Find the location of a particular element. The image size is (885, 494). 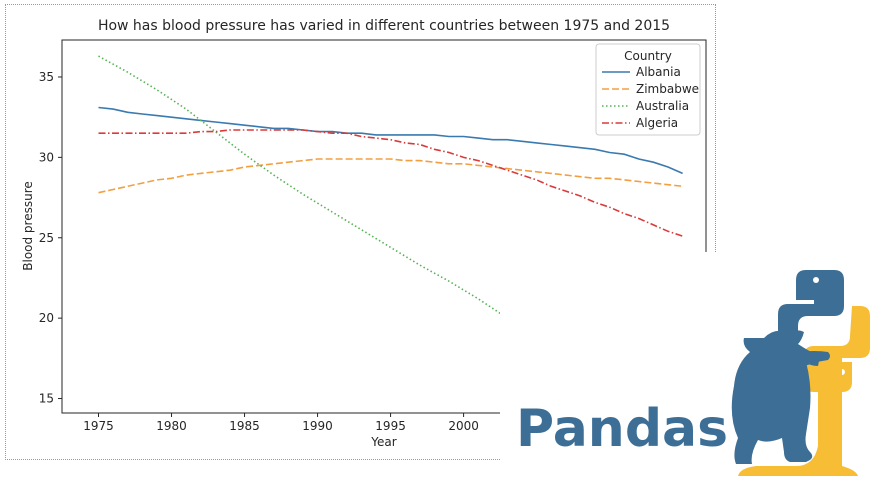

legend-title: Country is located at coordinates (648, 56).